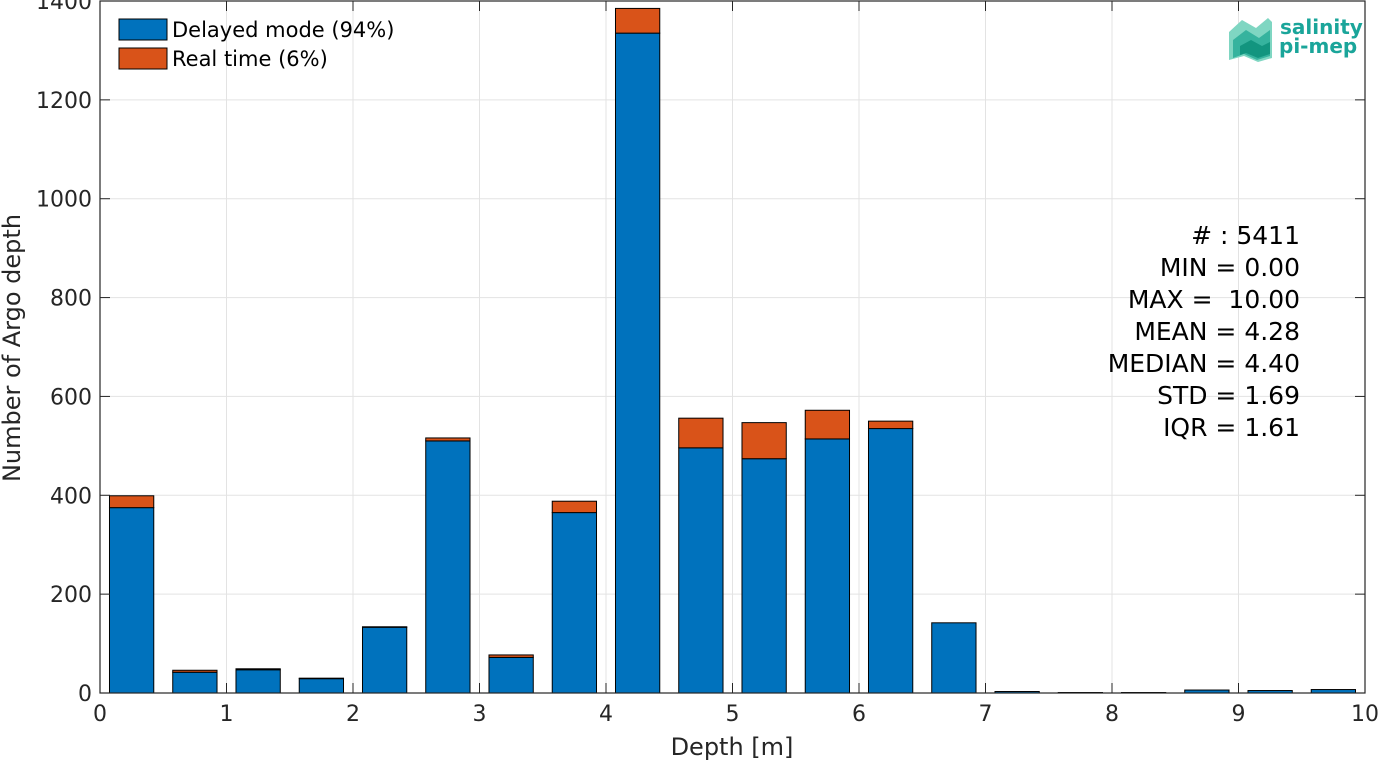 The height and width of the screenshot is (763, 1378). Describe the element at coordinates (250, 59) in the screenshot. I see `legend-label-realtime: Real time (6%)` at that location.